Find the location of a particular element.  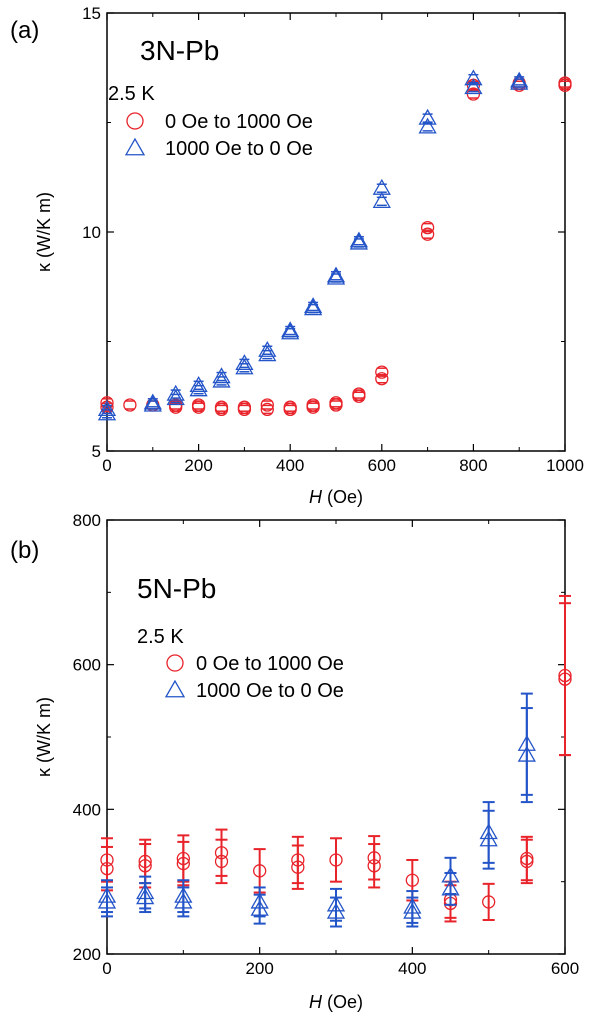

y-tick-label: 400 is located at coordinates (87, 809).